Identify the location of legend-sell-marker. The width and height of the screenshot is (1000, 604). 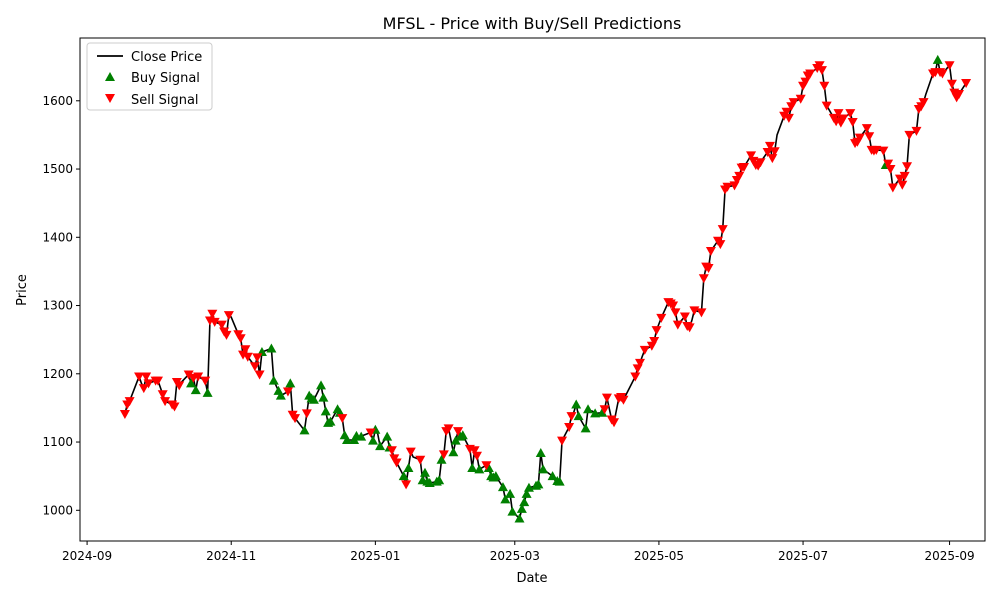
(110, 98).